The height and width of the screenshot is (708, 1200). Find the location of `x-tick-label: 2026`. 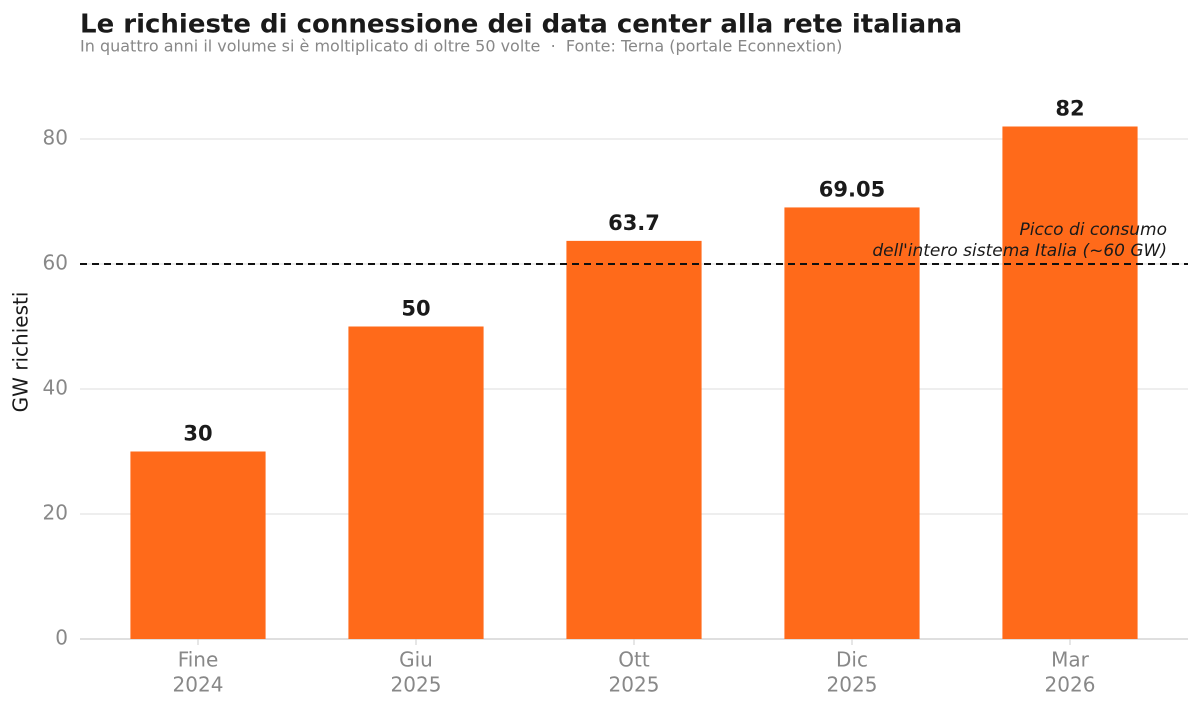

x-tick-label: 2026 is located at coordinates (1070, 685).